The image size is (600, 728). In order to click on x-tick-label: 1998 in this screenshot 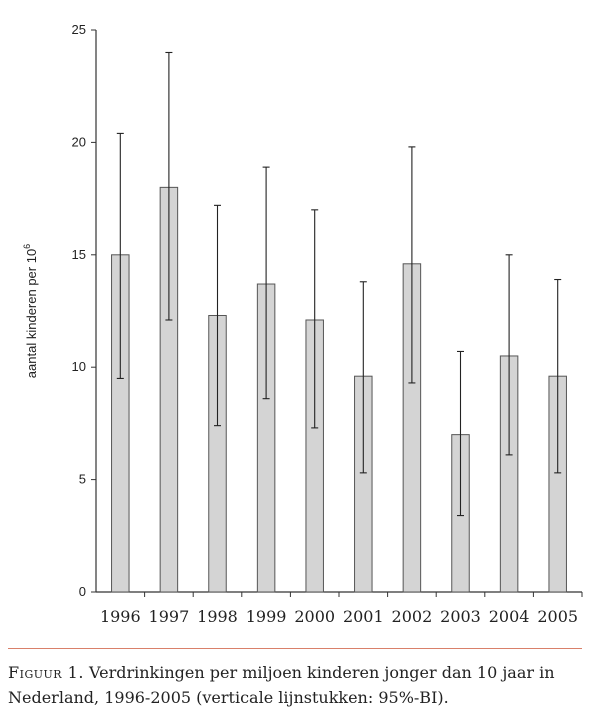, I will do `click(217, 616)`.